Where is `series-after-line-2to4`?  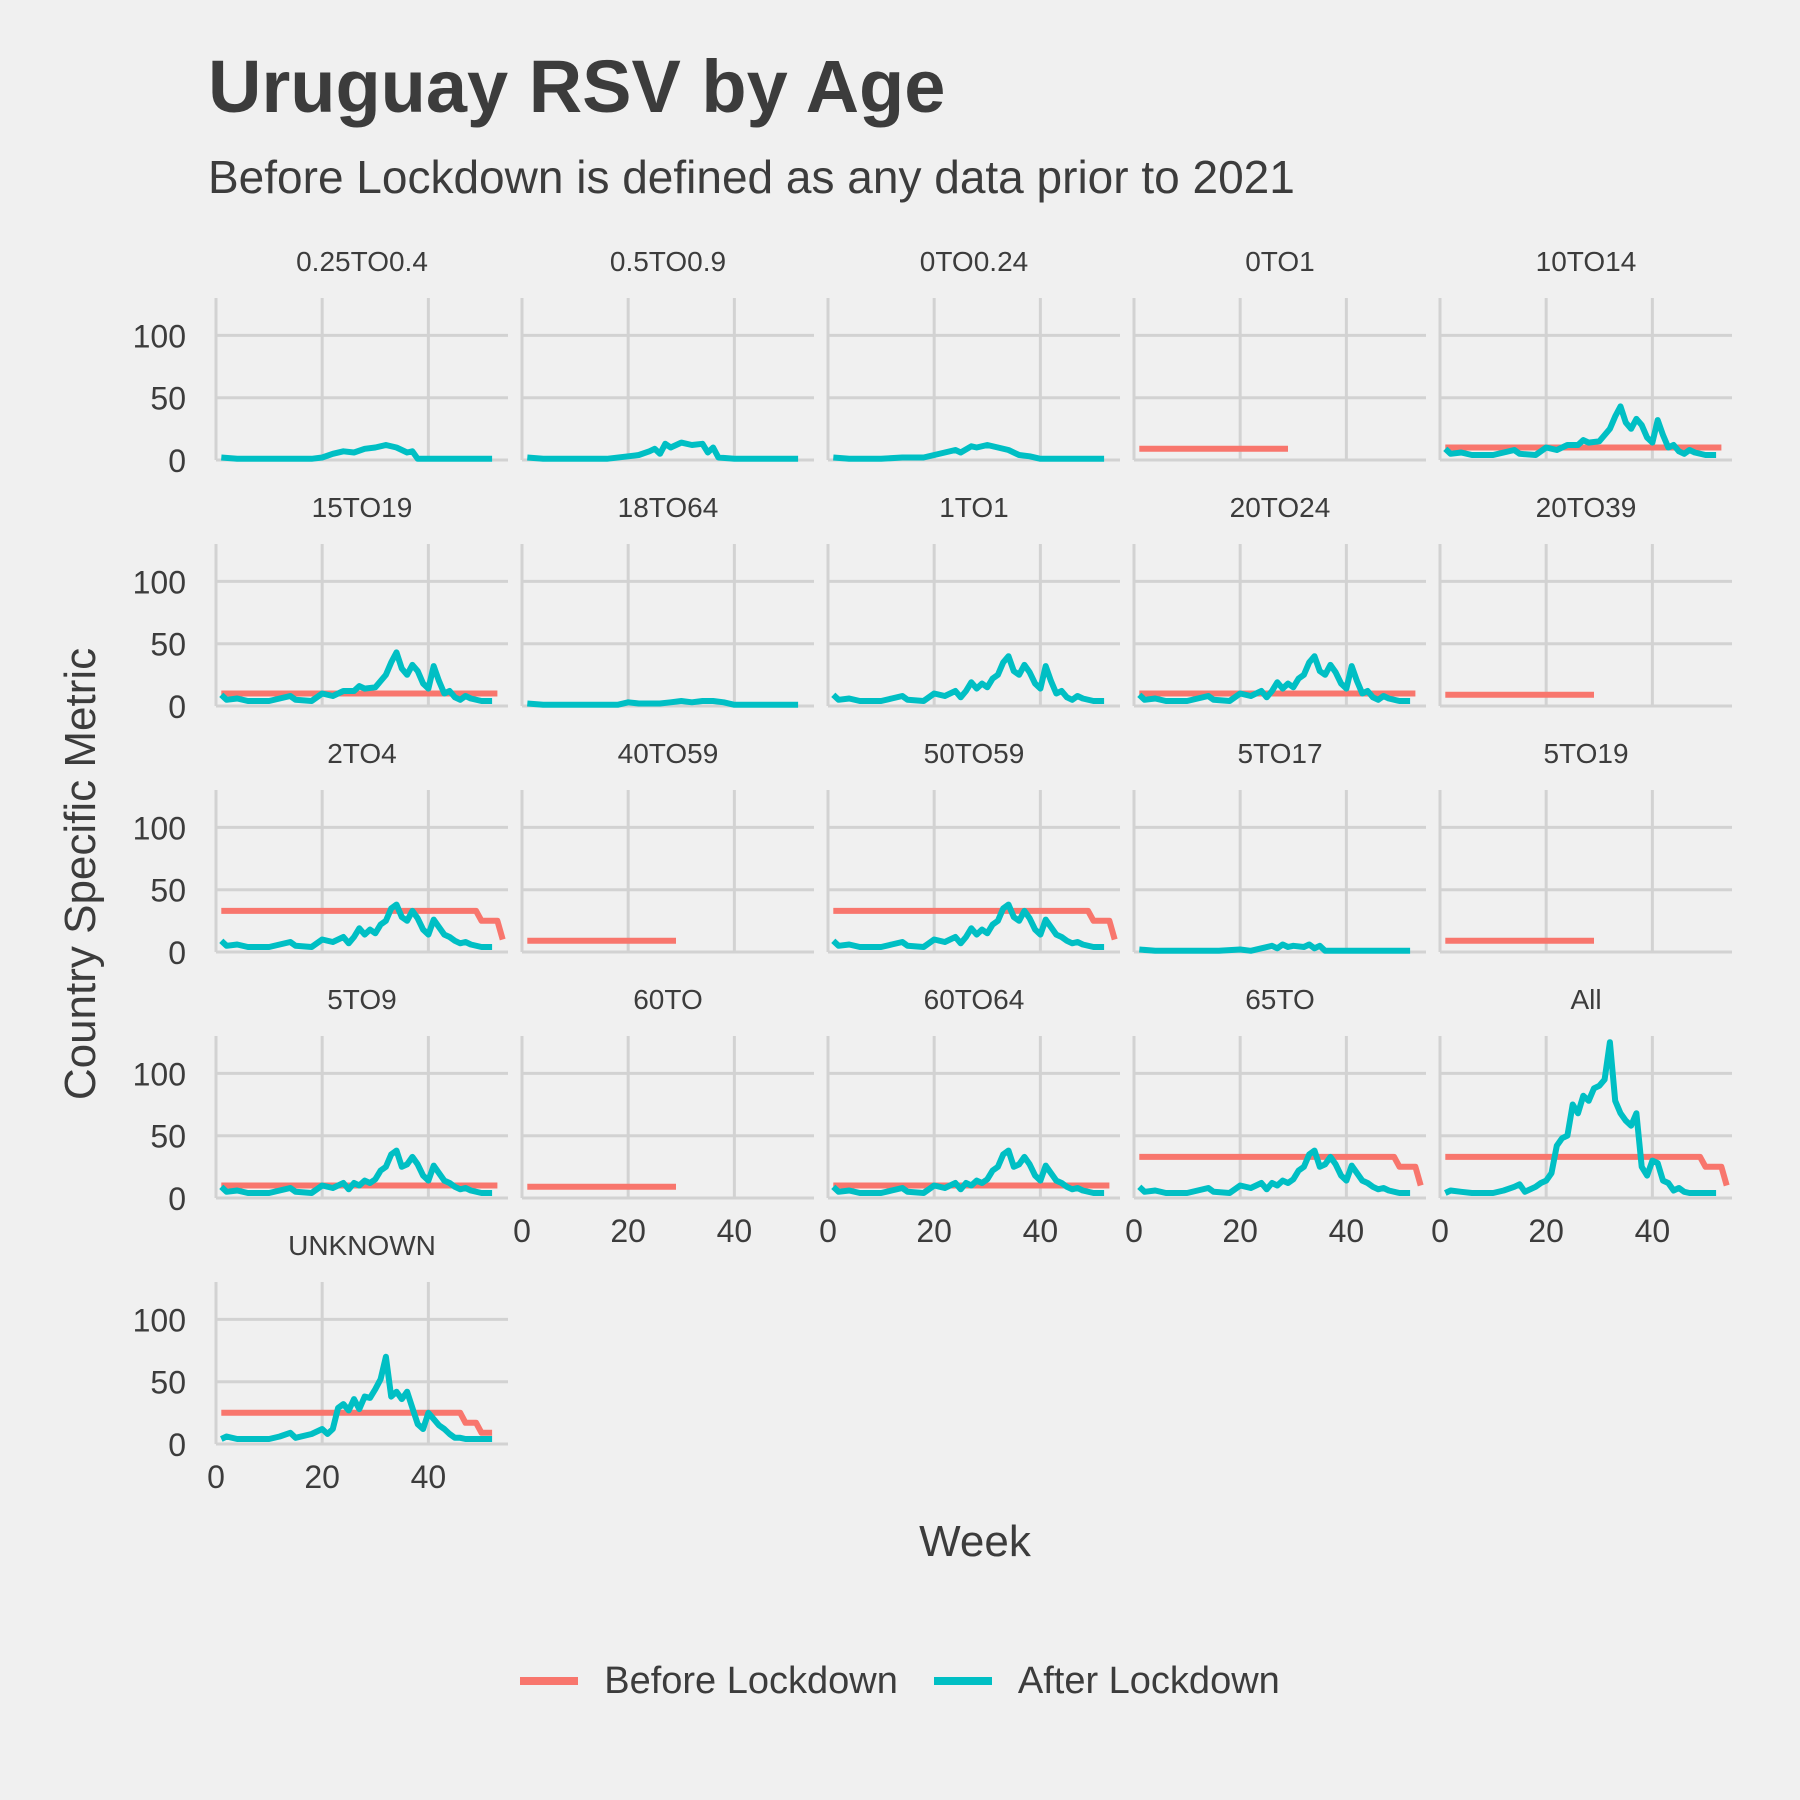
series-after-line-2to4 is located at coordinates (356, 925).